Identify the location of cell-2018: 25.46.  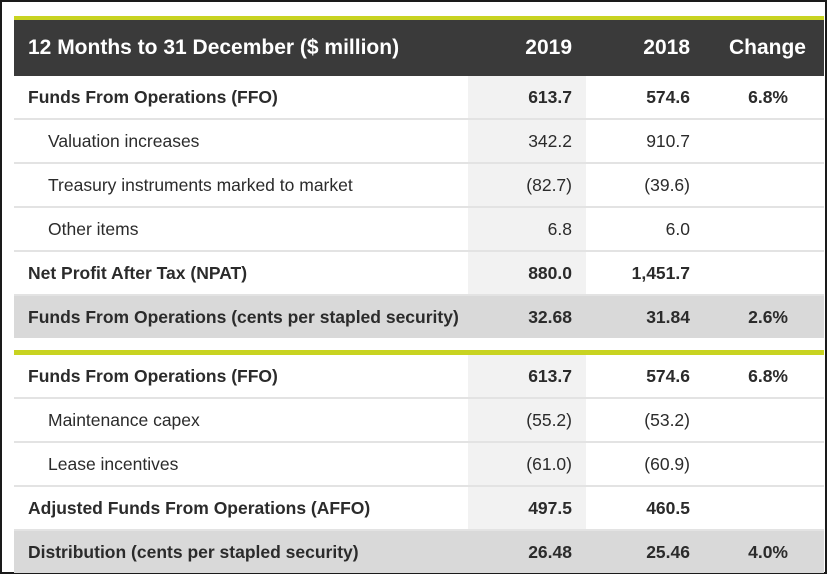
(668, 551).